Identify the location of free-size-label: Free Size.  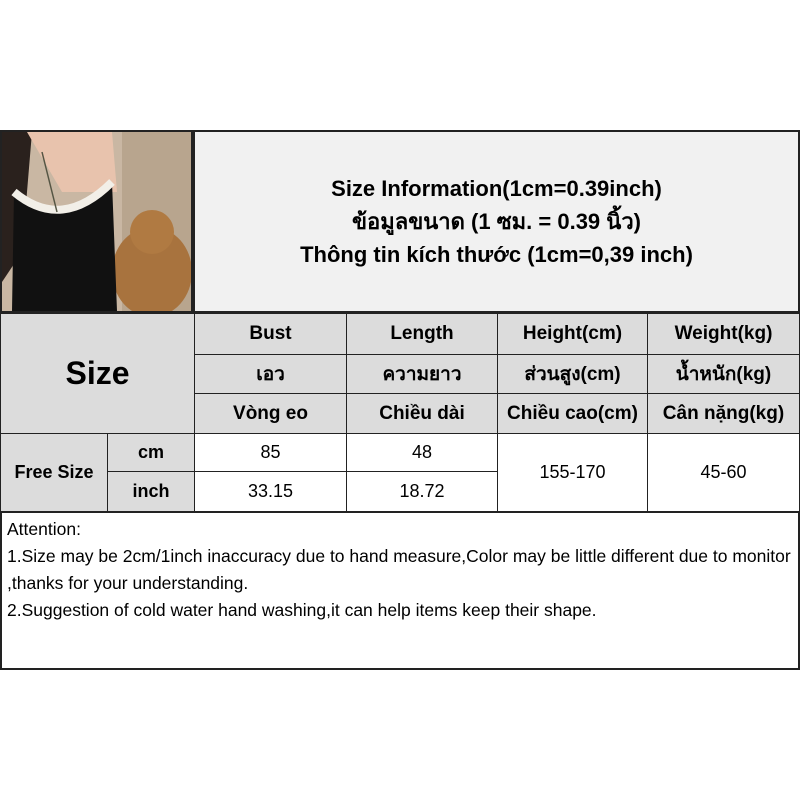
(54, 472).